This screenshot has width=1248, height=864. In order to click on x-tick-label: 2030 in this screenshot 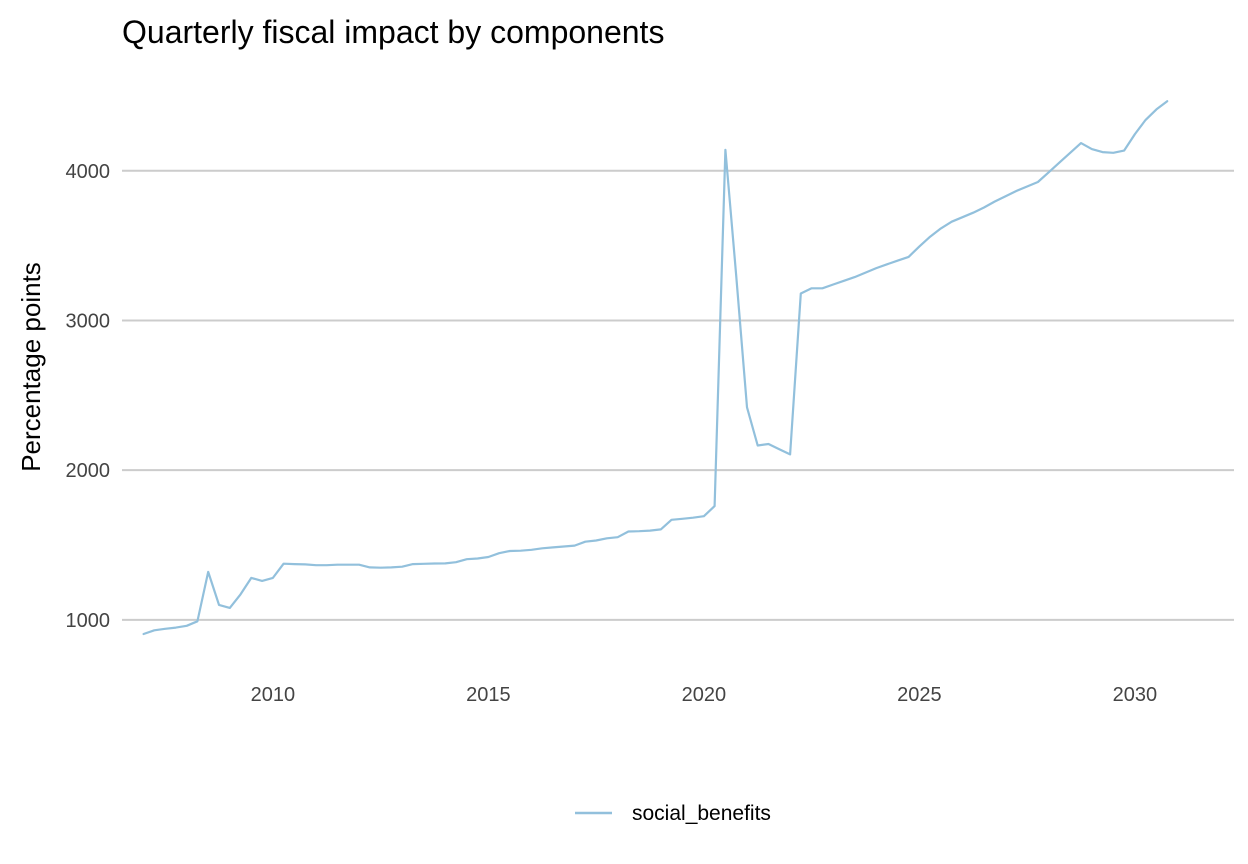, I will do `click(1135, 695)`.